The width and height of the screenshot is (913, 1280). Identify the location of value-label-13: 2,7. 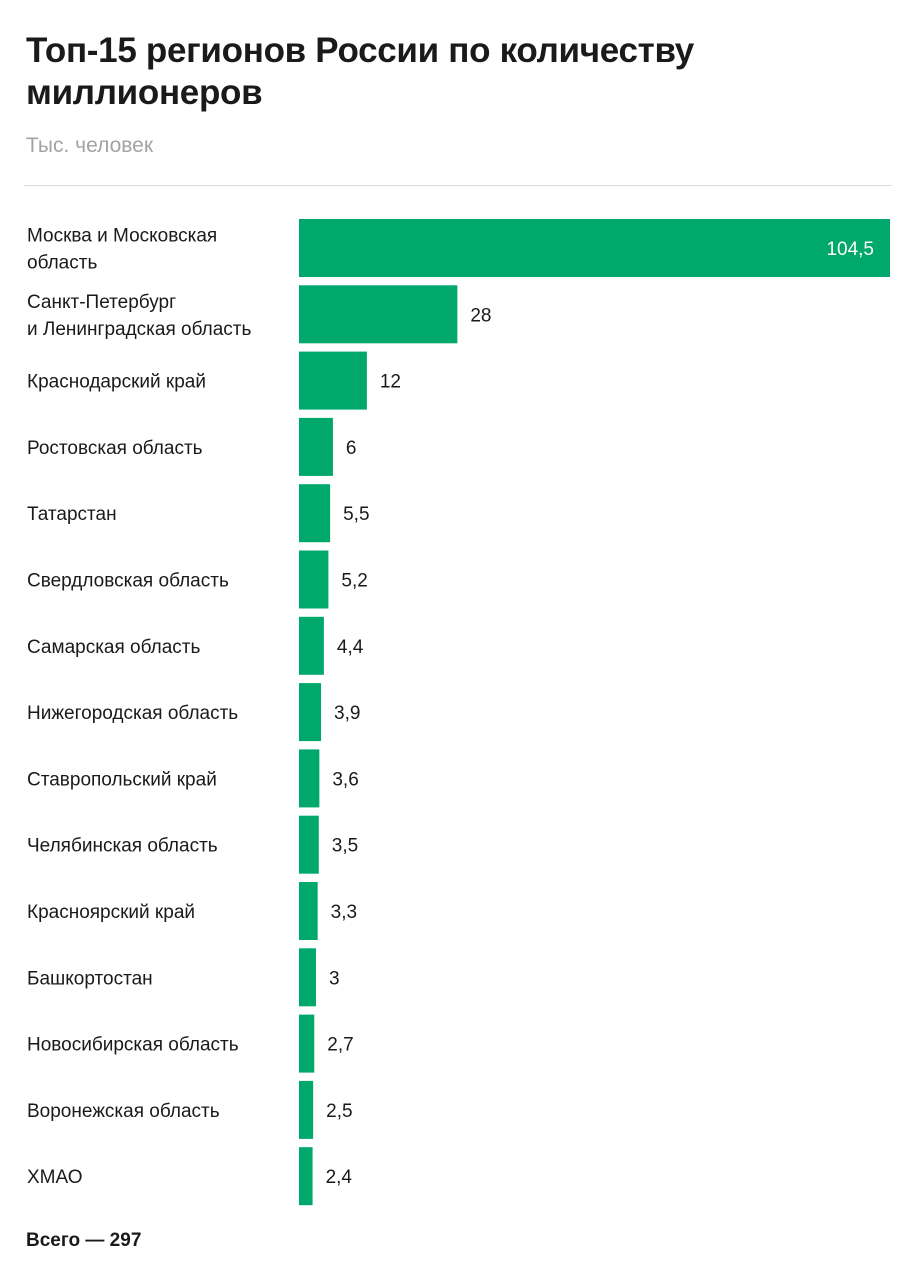
(340, 1045).